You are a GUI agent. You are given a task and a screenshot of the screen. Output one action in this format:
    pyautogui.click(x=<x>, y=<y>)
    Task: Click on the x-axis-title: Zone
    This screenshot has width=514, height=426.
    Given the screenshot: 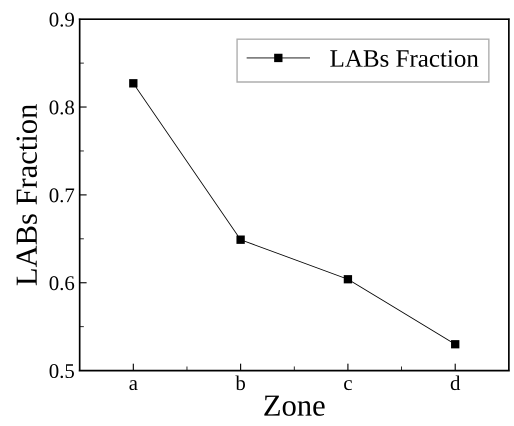 What is the action you would take?
    pyautogui.click(x=294, y=406)
    